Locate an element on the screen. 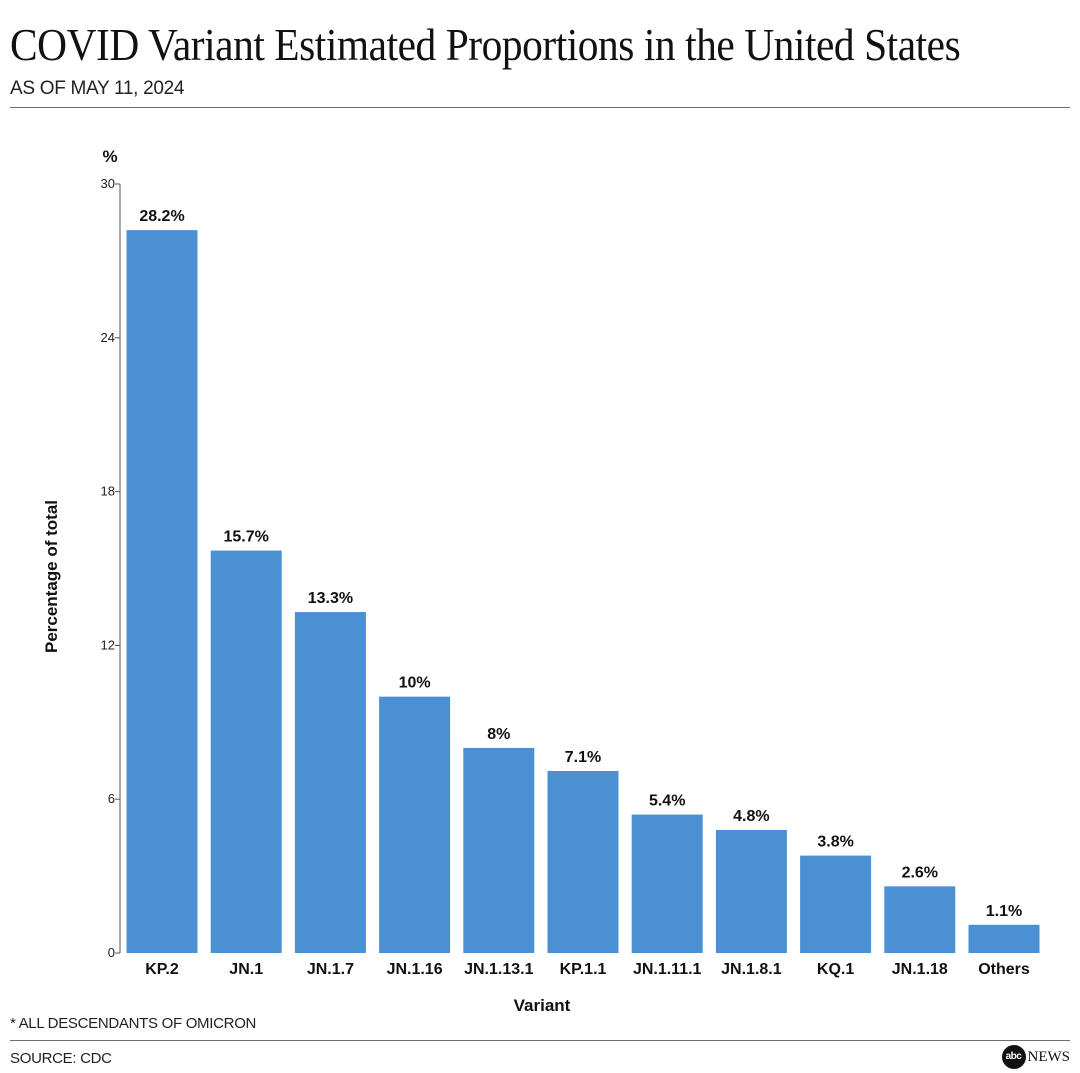  bar-value-label: 3.8% is located at coordinates (835, 842).